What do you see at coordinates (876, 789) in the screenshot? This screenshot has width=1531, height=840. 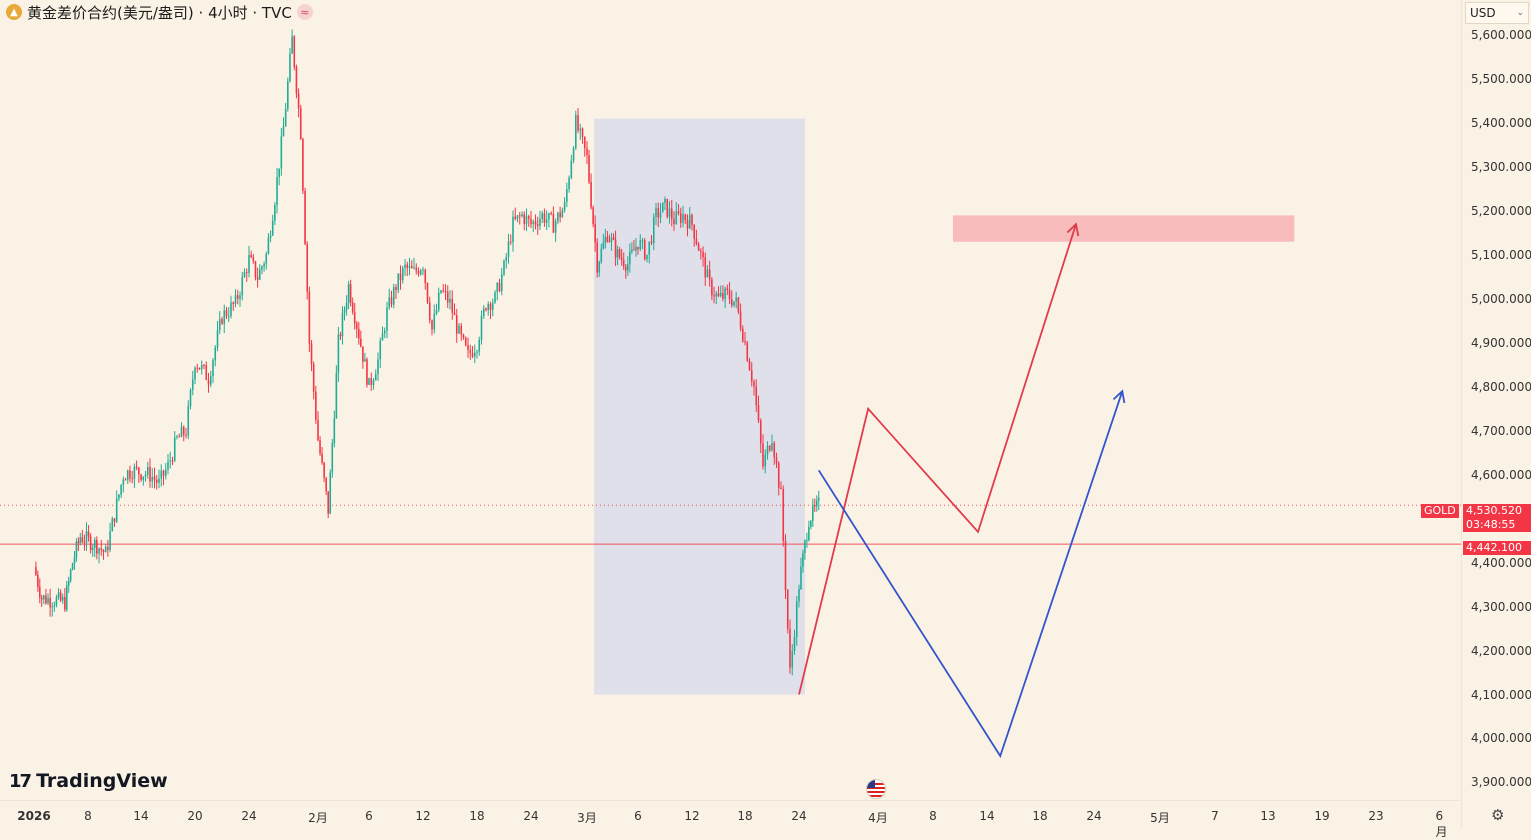 I see `us-flag-icon` at bounding box center [876, 789].